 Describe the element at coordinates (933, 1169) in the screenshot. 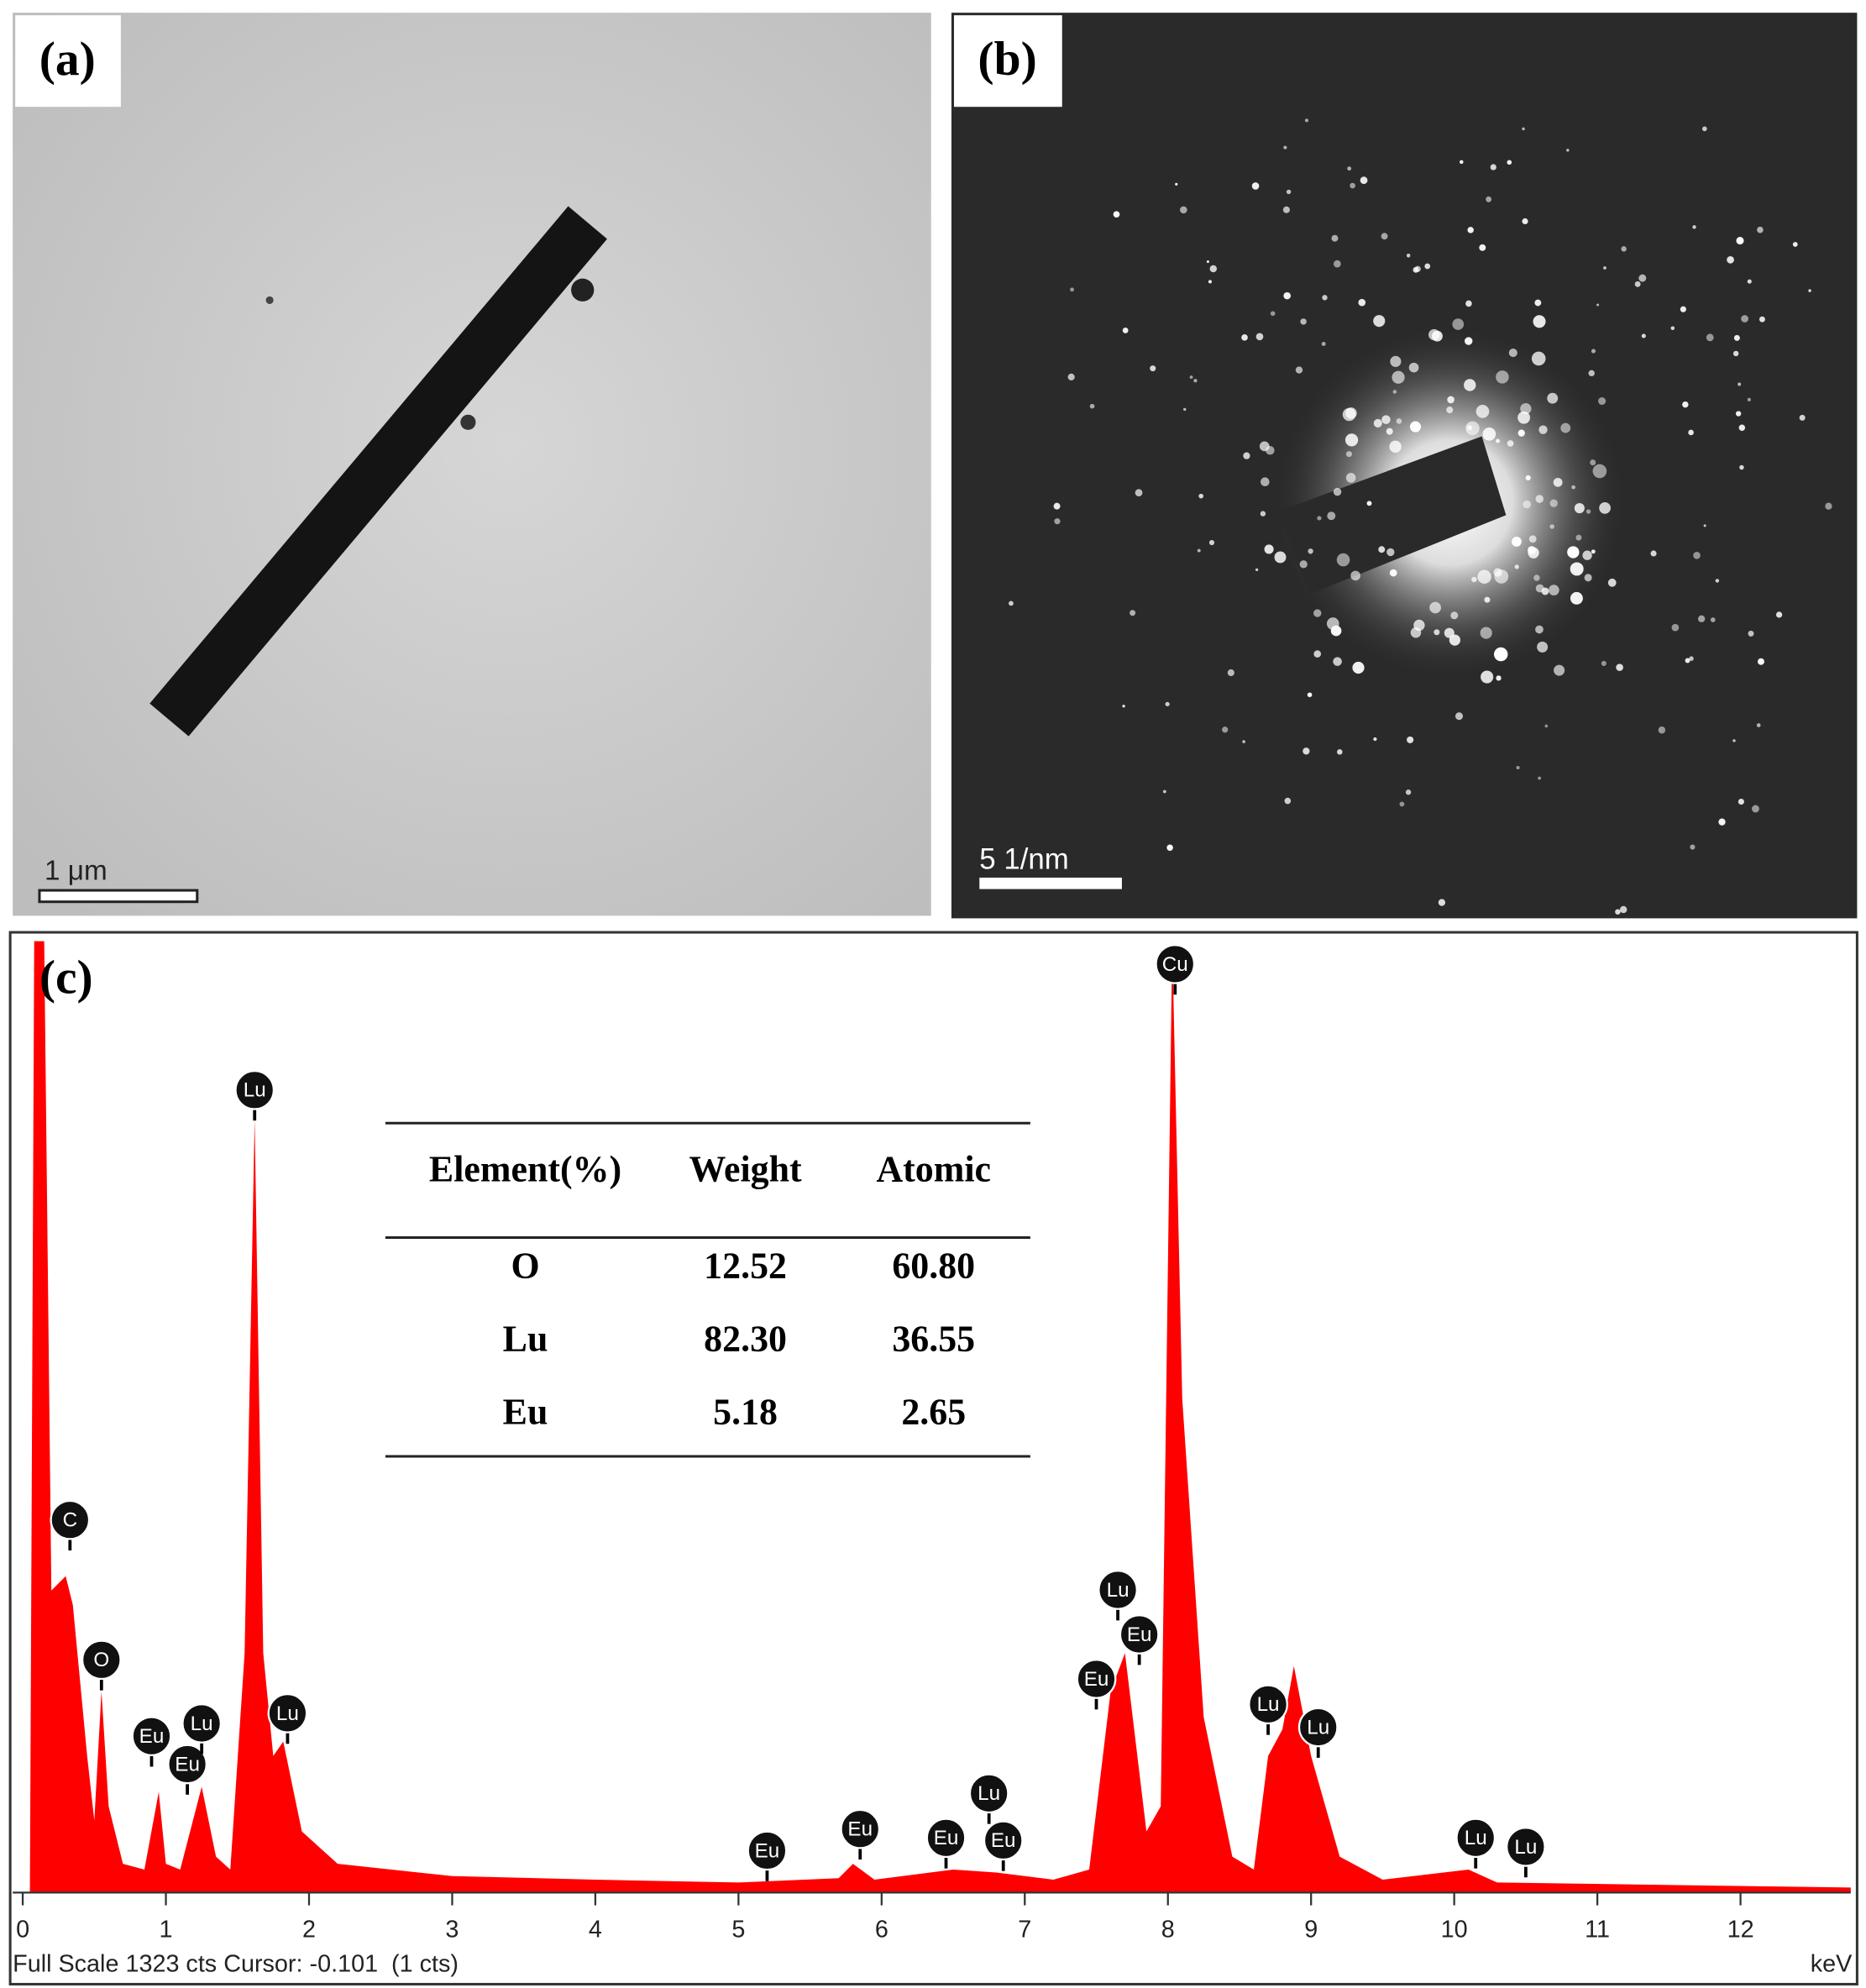

I see `table-header: Atomic` at that location.